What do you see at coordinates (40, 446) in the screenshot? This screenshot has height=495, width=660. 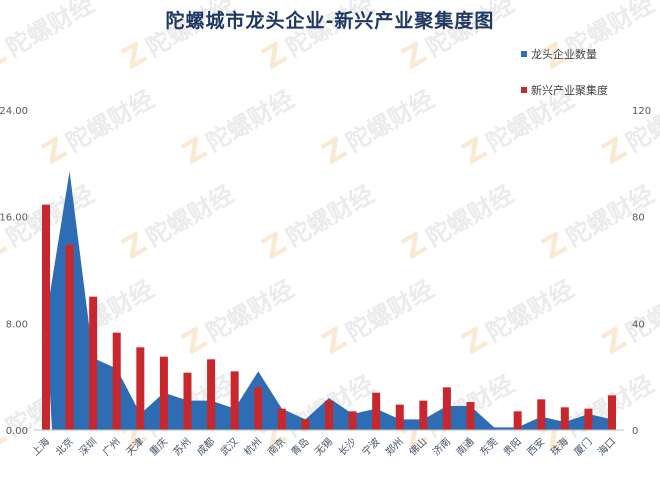 I see `x-axis-category-label: 上海` at bounding box center [40, 446].